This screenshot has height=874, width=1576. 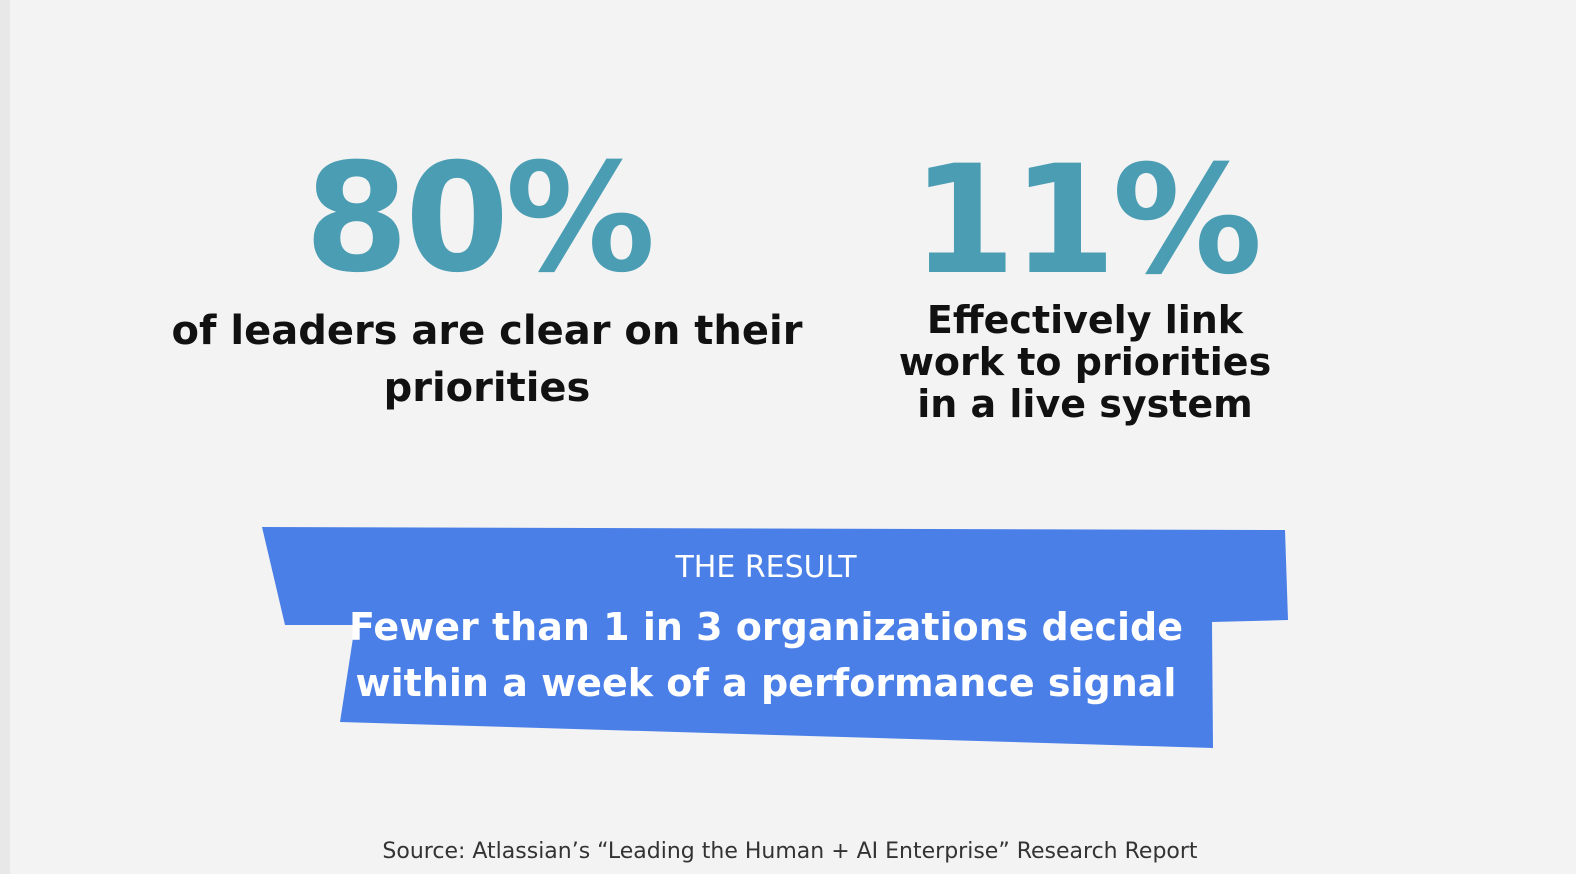 I want to click on stat-figure: 11%, so click(x=1084, y=221).